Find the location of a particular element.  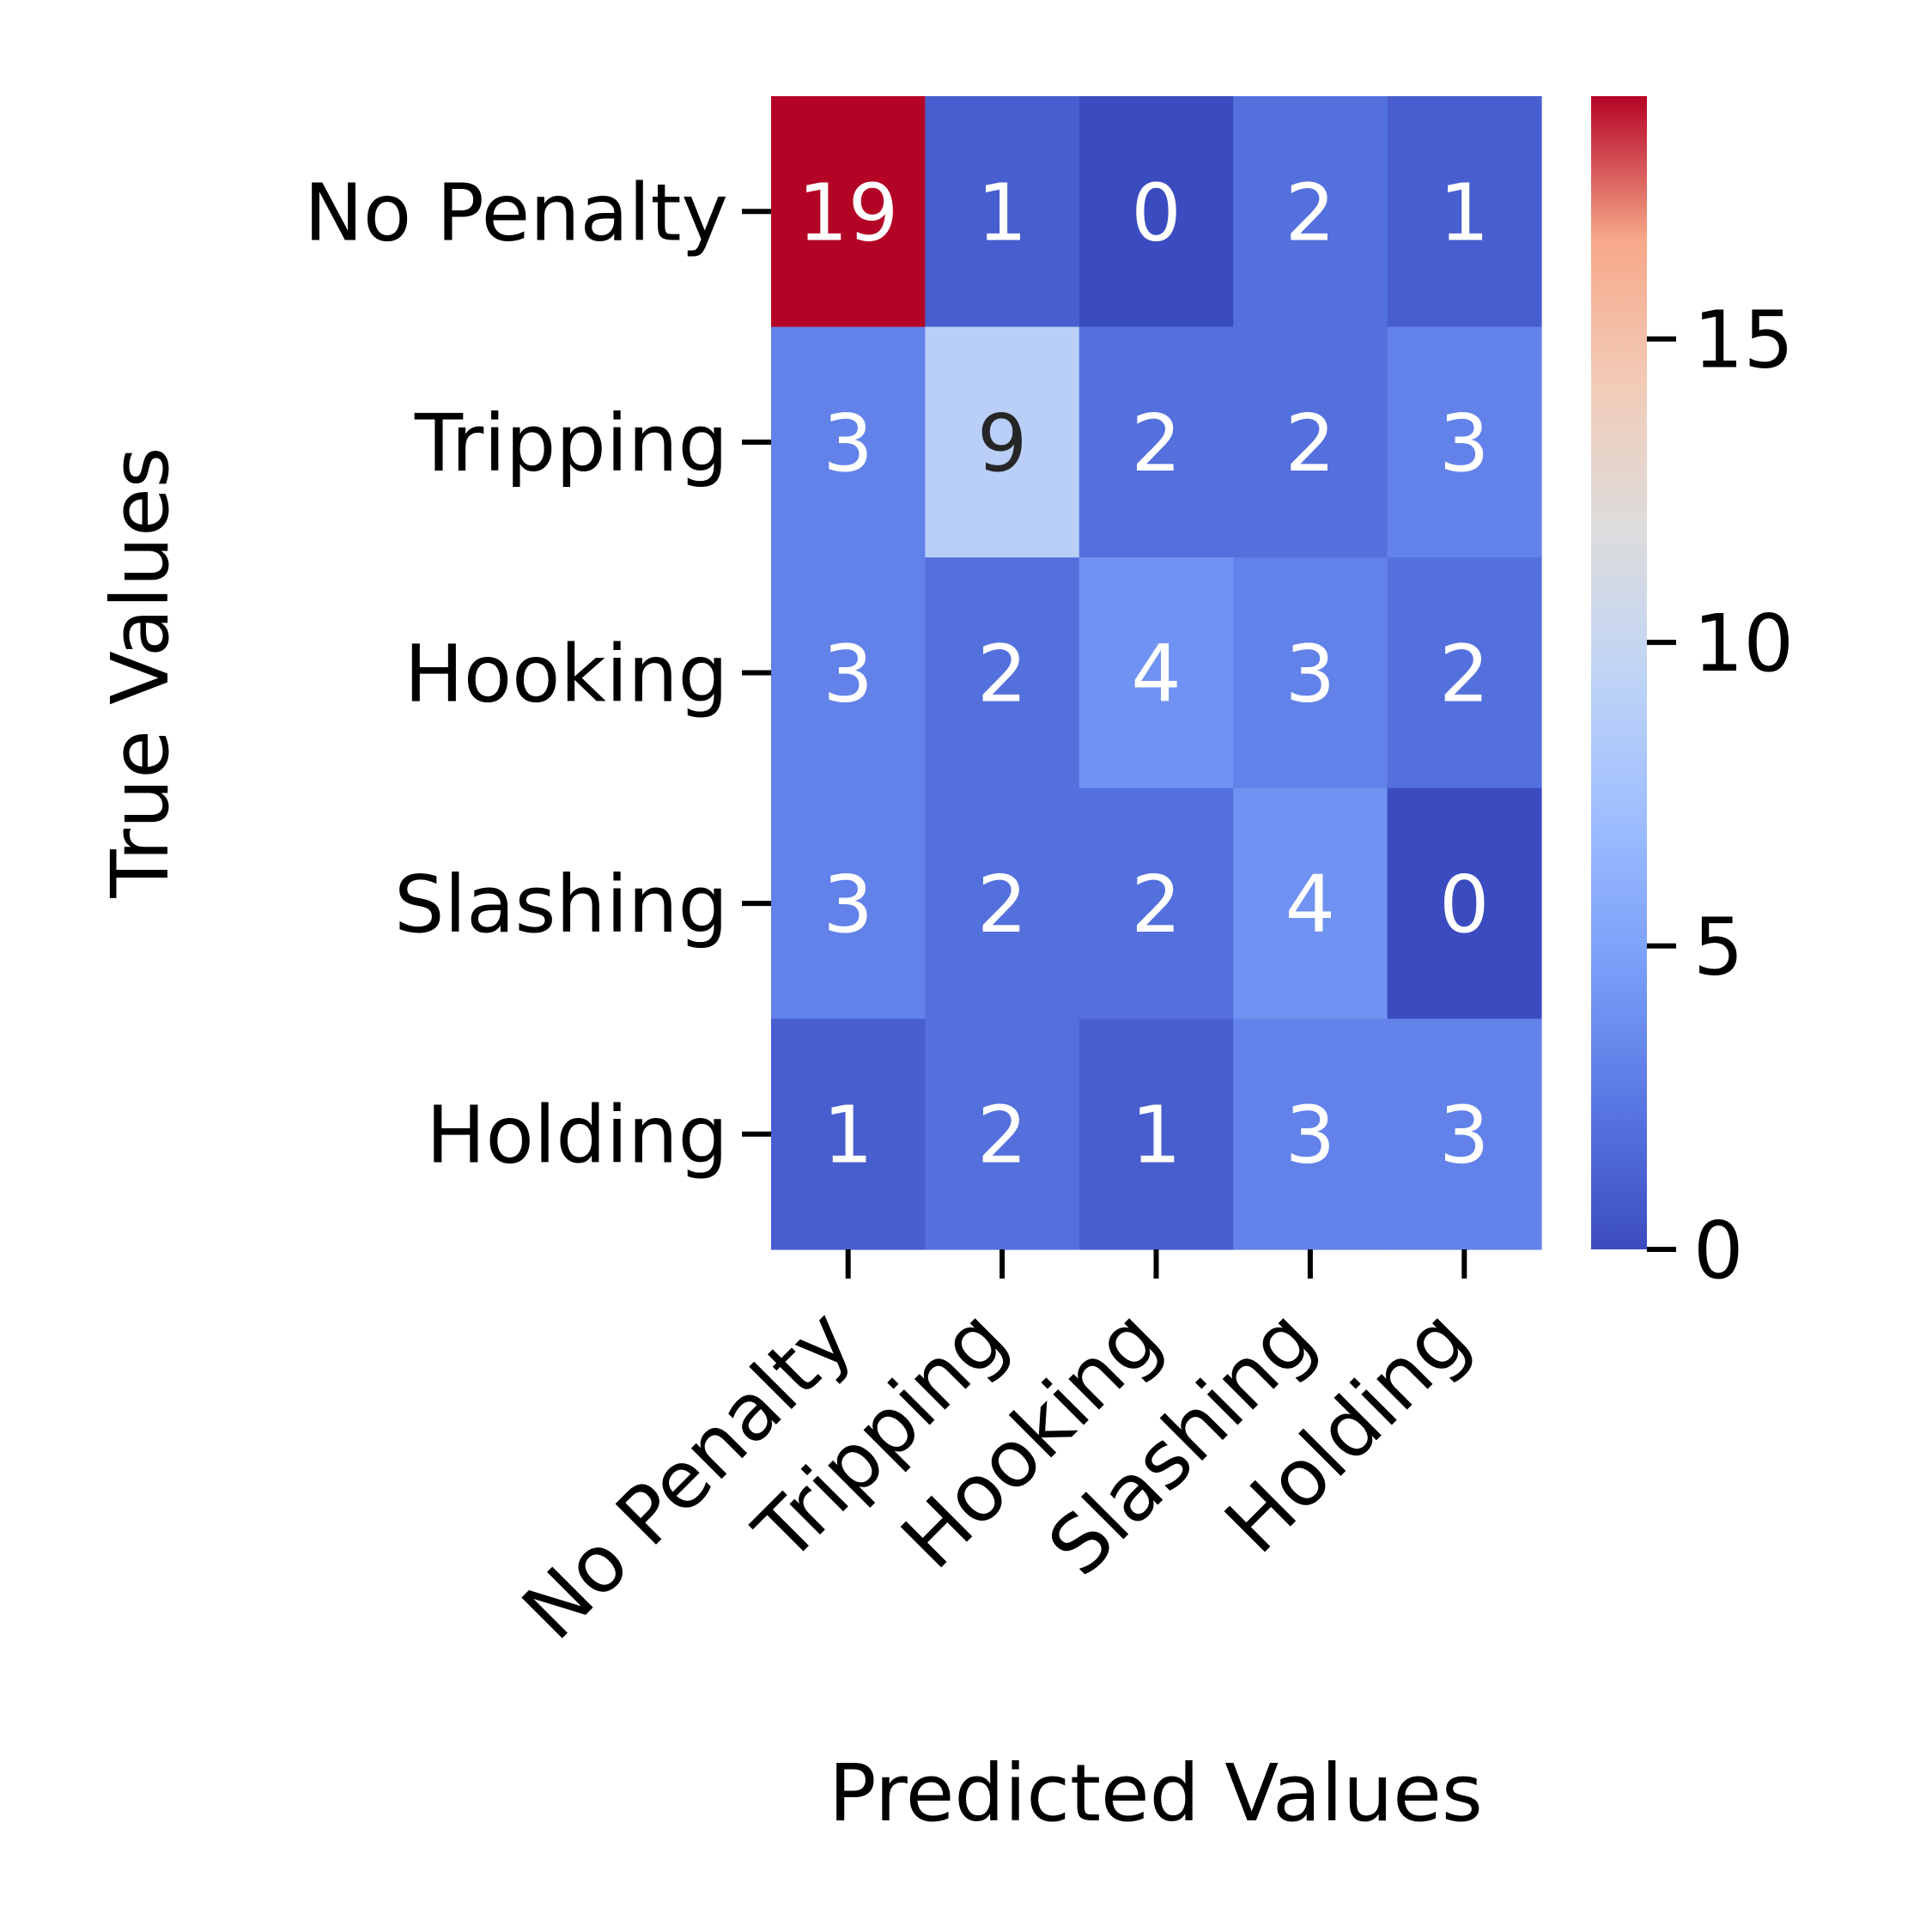

colorbar-tick-label: 10 is located at coordinates (1744, 644).